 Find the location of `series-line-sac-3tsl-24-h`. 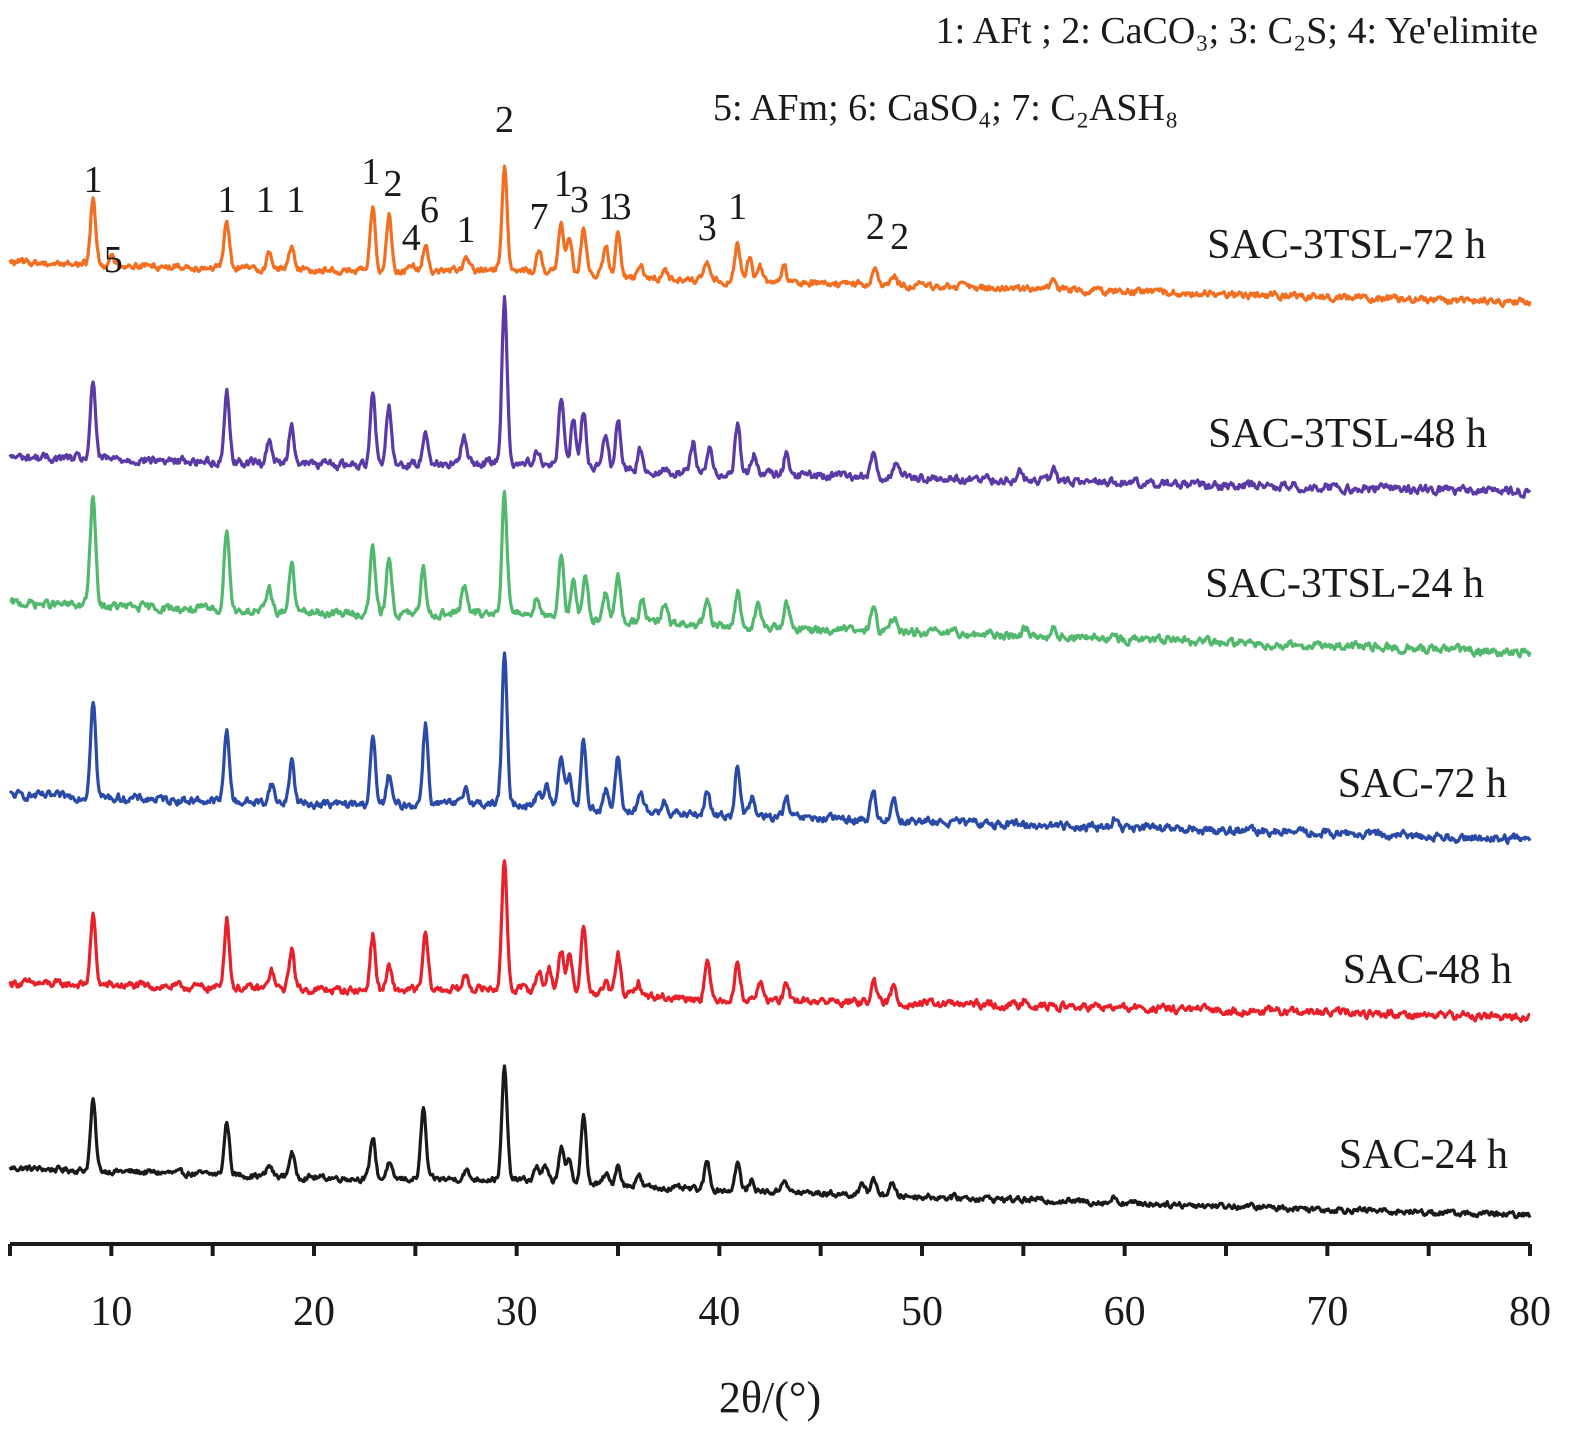

series-line-sac-3tsl-24-h is located at coordinates (770, 574).